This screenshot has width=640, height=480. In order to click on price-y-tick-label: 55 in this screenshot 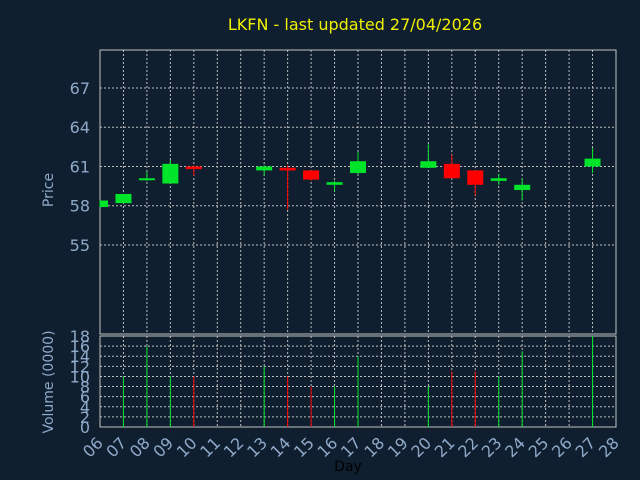, I will do `click(80, 245)`.